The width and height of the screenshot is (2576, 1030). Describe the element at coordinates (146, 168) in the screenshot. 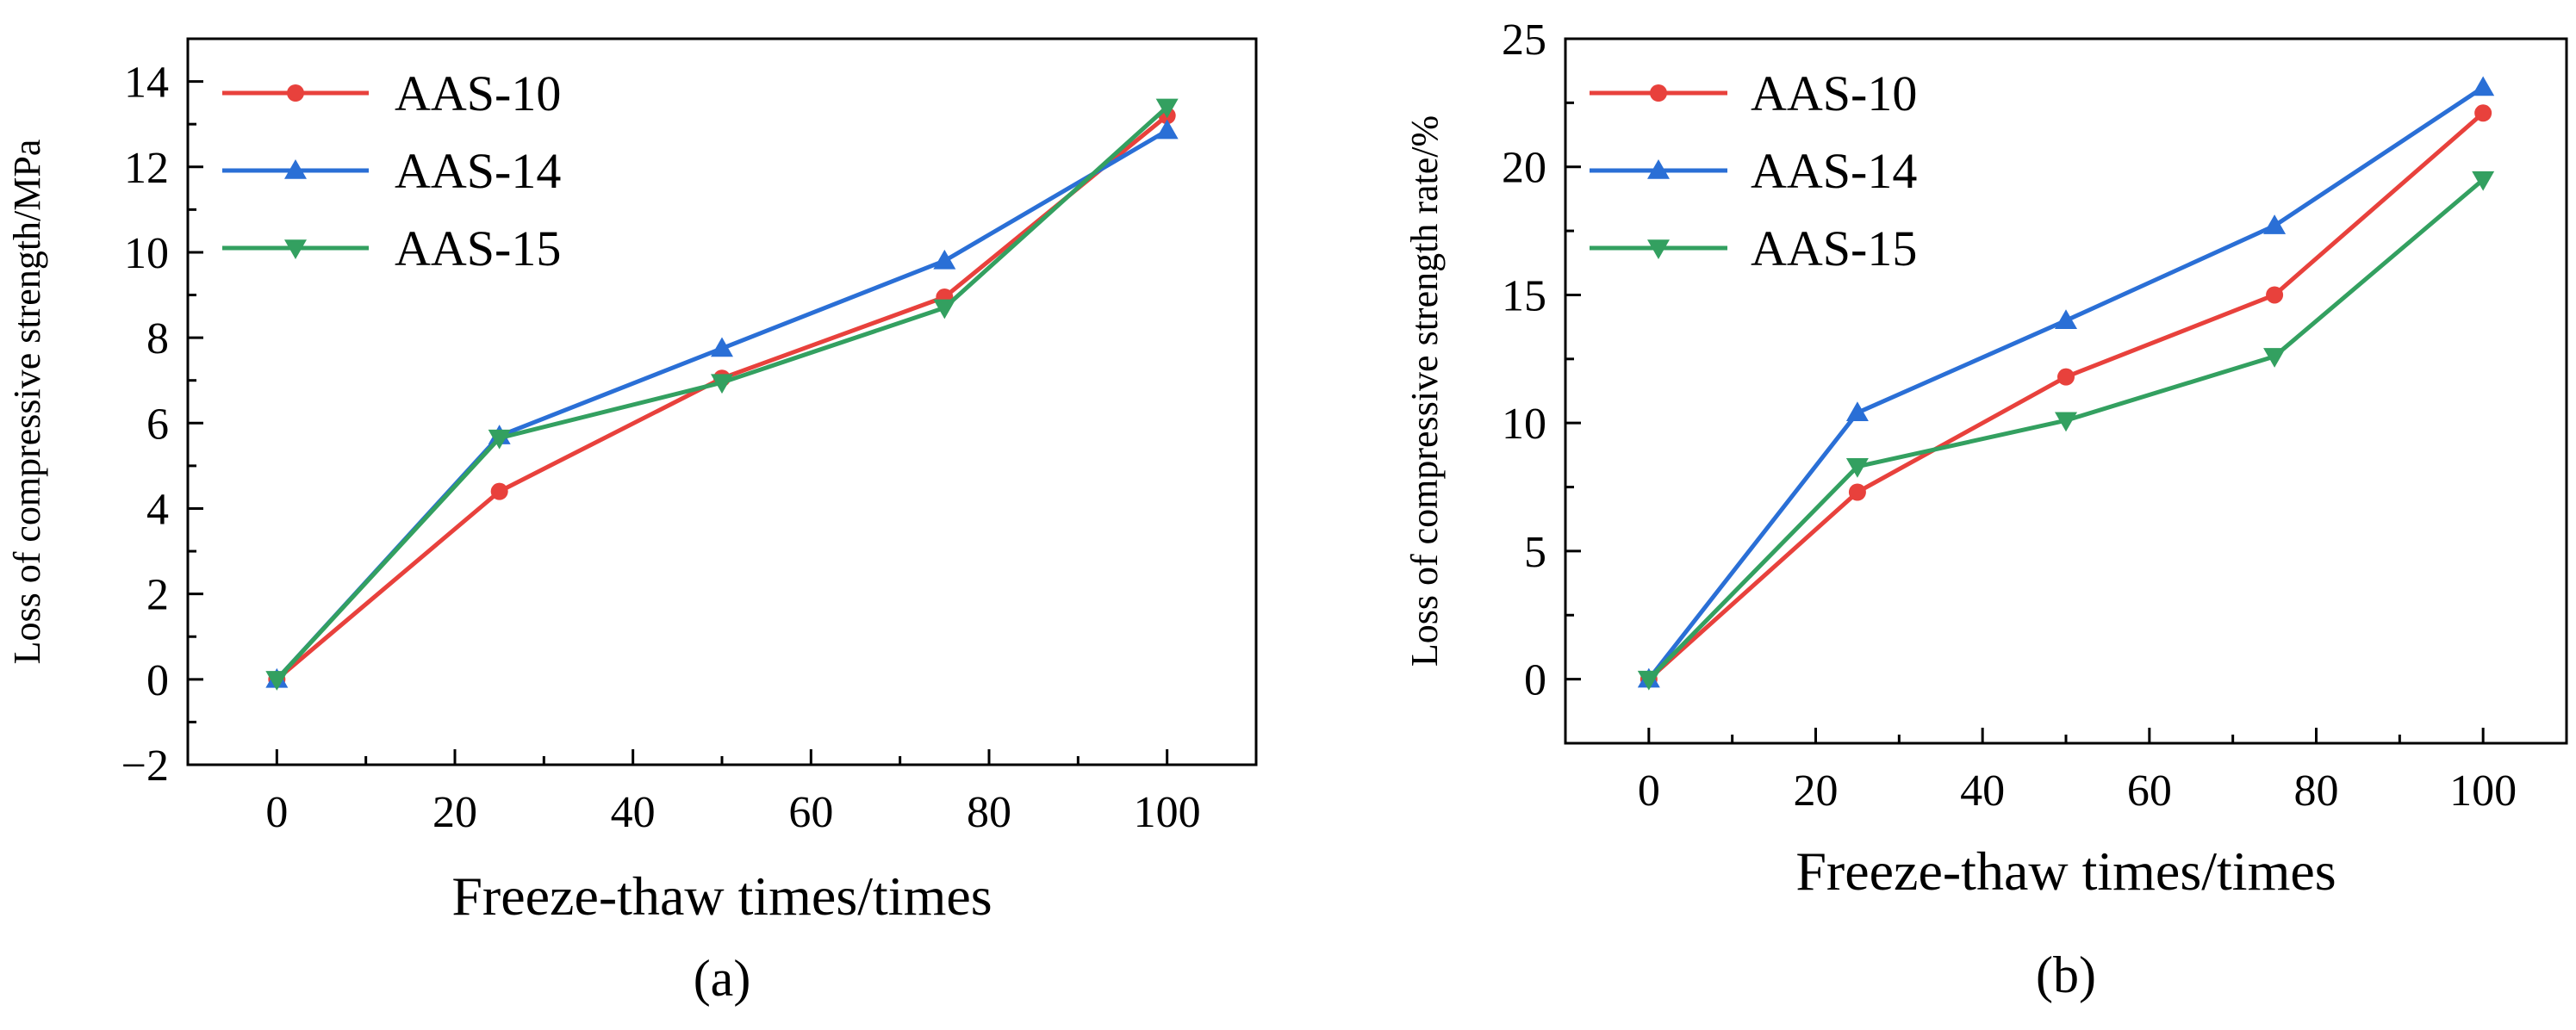

I see `y-tick-label: 12` at that location.